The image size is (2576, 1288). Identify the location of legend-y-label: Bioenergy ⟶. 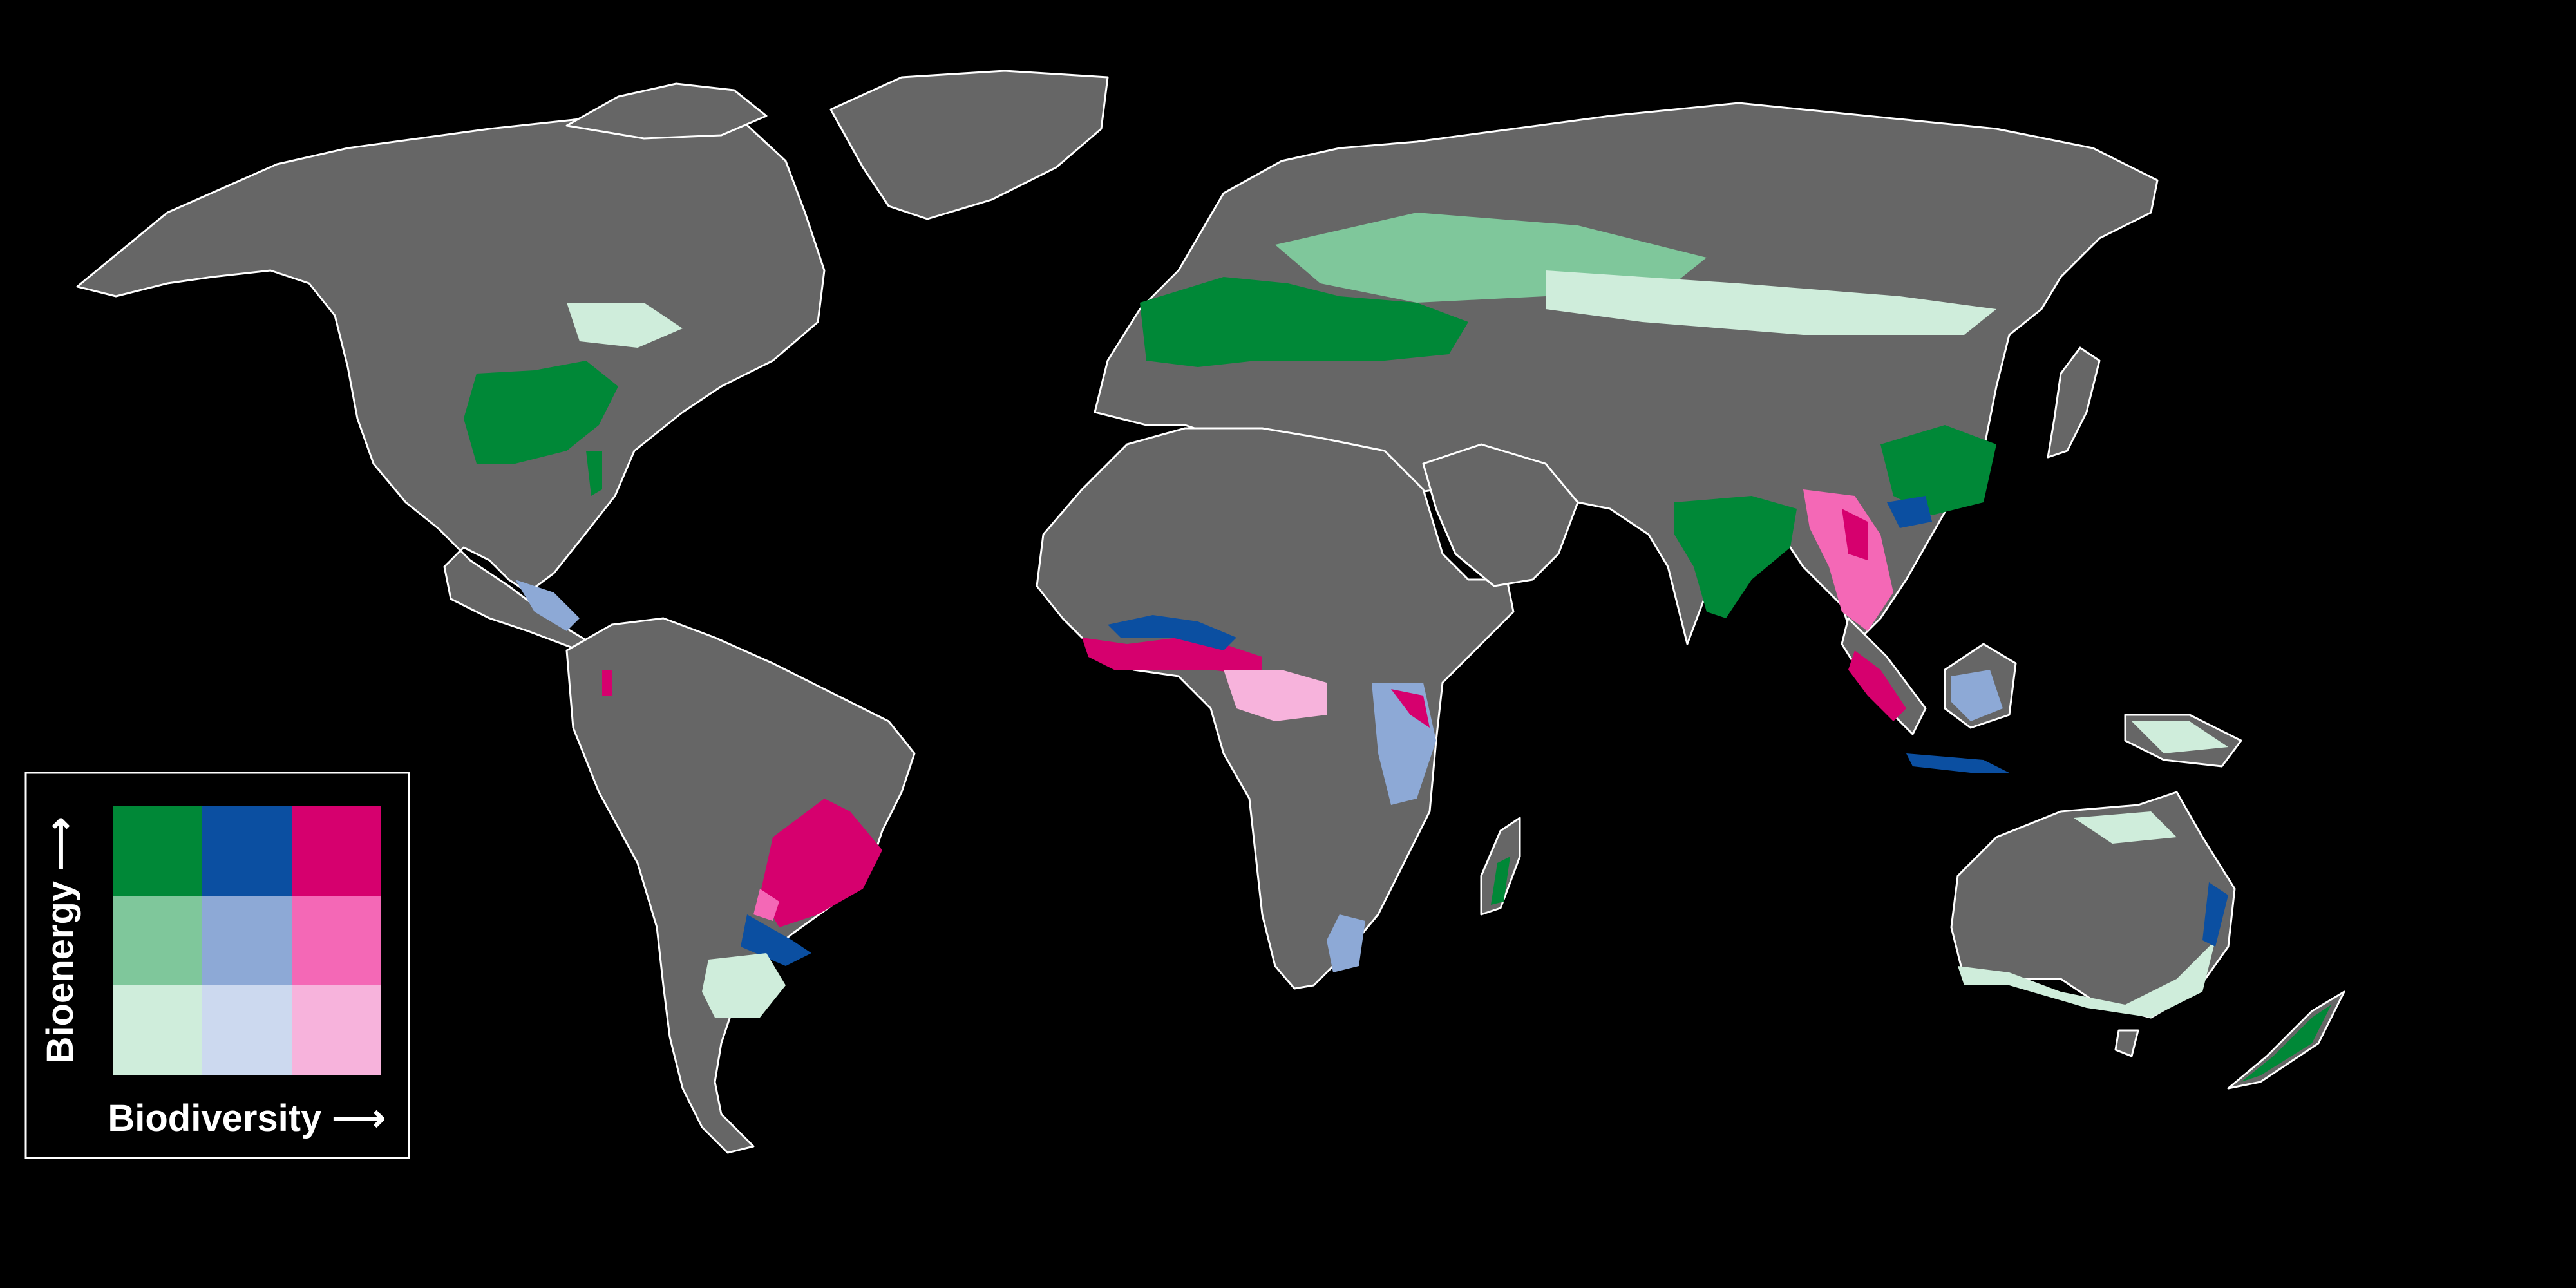
(60, 941).